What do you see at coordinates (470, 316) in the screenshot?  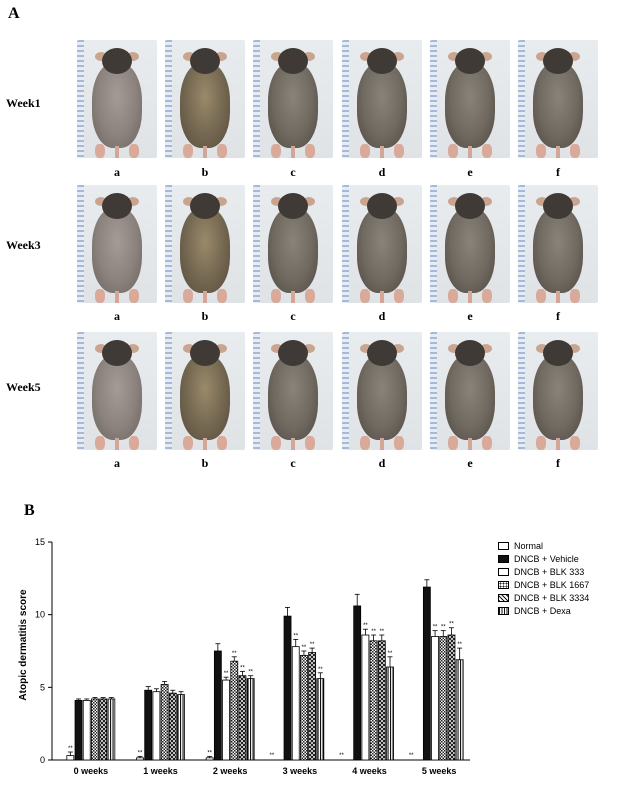 I see `photo-group-label: e` at bounding box center [470, 316].